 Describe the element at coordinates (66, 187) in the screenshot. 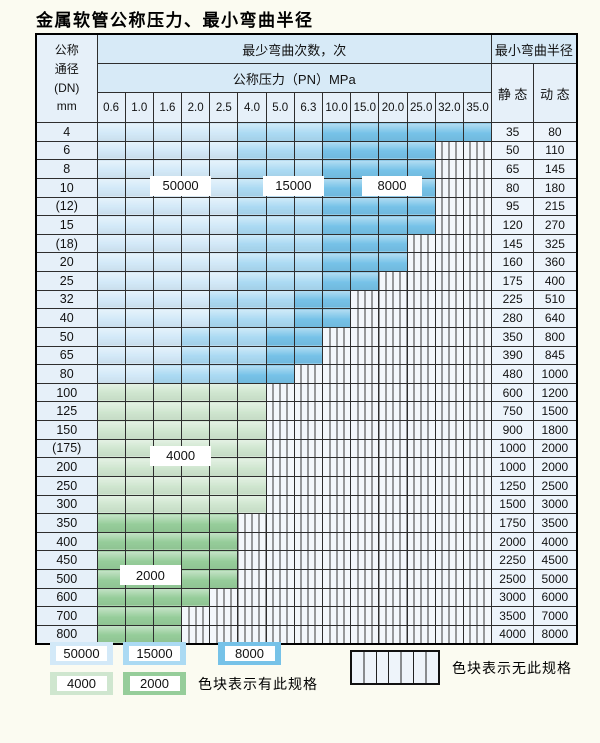

I see `cell-dn: 10` at that location.